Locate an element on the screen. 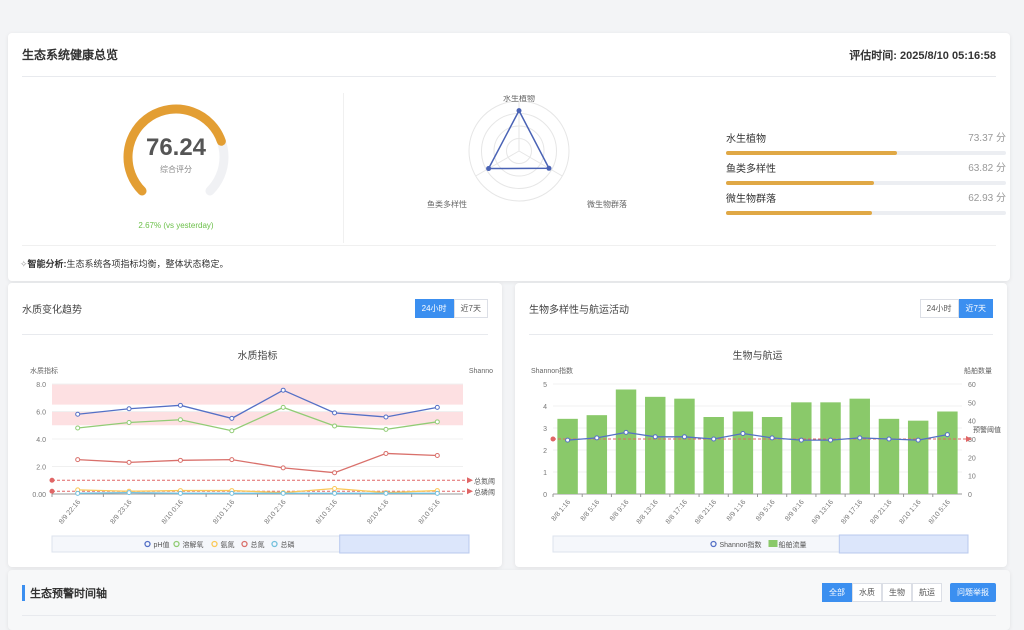  x-tick-label: 8/9 22:16 is located at coordinates (70, 512).